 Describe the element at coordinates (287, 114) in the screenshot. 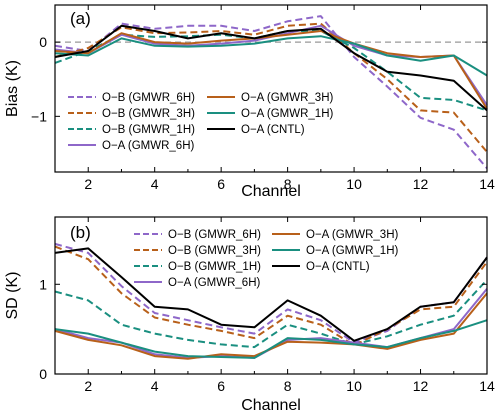

I see `panel-a-legend-label-1-1: O−A (GMWR_1H)` at that location.